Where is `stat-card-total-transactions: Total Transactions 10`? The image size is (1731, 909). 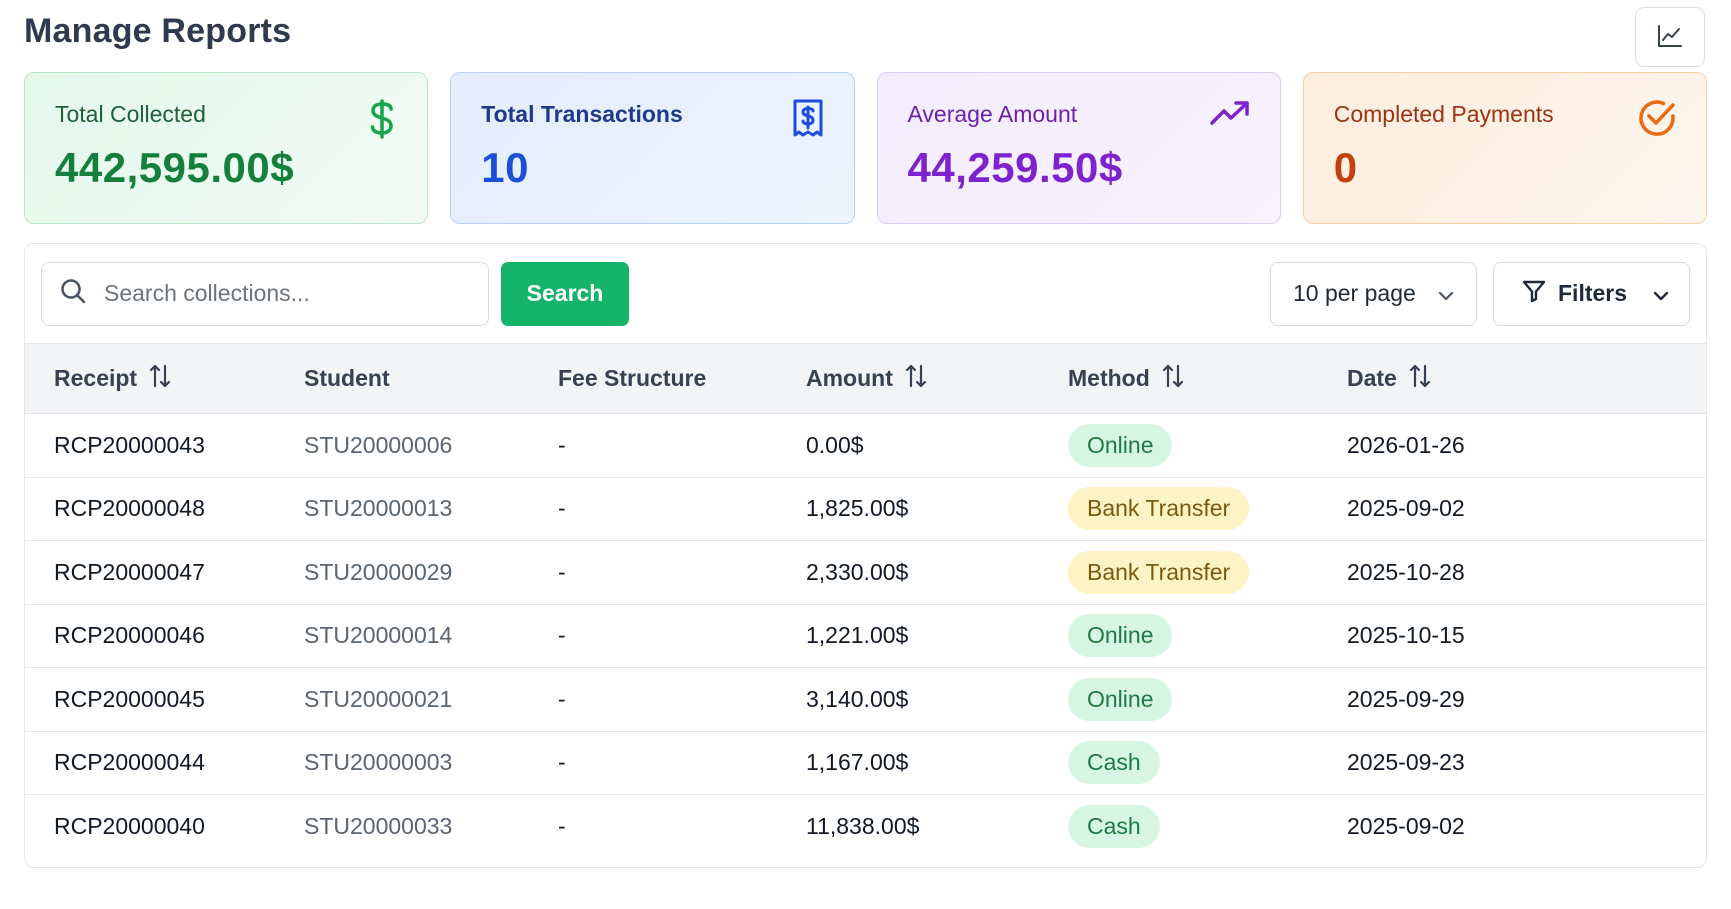 stat-card-total-transactions: Total Transactions 10 is located at coordinates (652, 148).